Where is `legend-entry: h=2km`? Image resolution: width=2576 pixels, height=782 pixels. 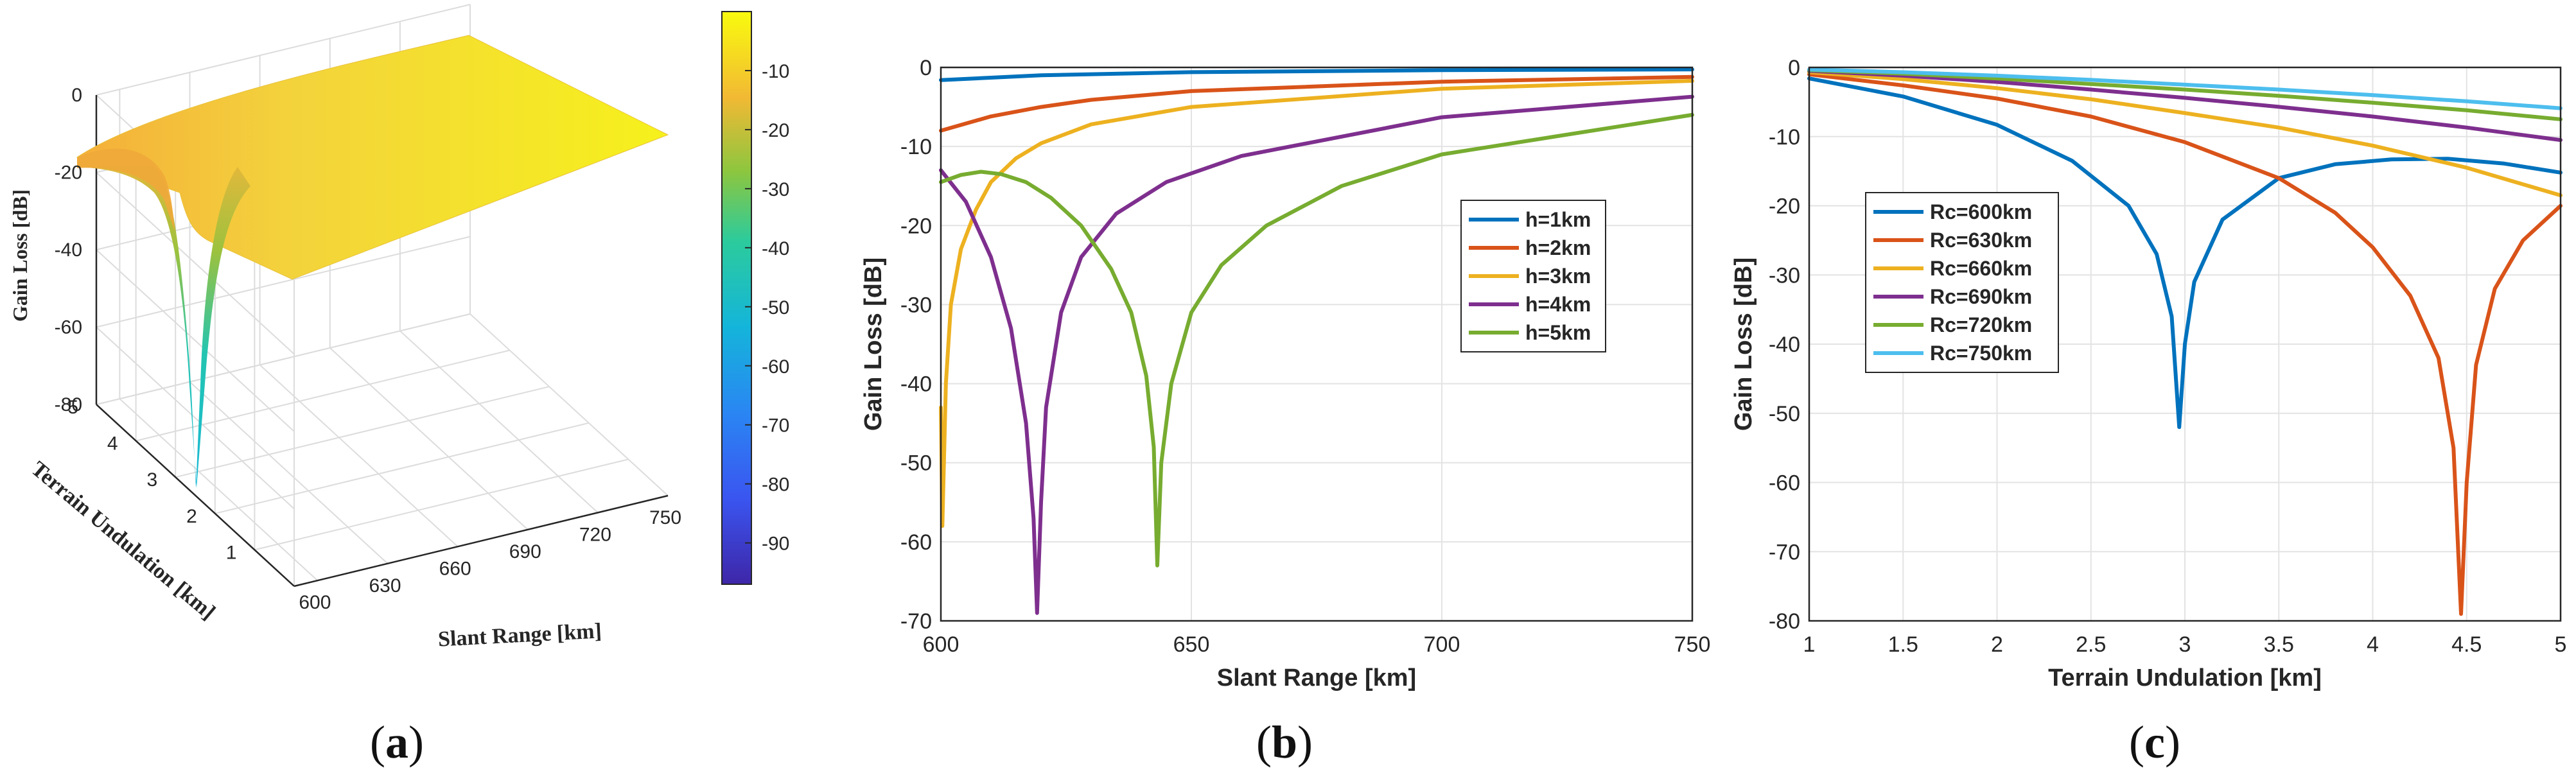 legend-entry: h=2km is located at coordinates (1558, 247).